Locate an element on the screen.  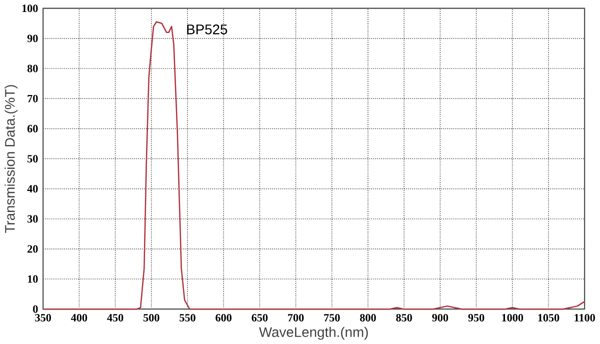
x-tick-label: 650 is located at coordinates (260, 318).